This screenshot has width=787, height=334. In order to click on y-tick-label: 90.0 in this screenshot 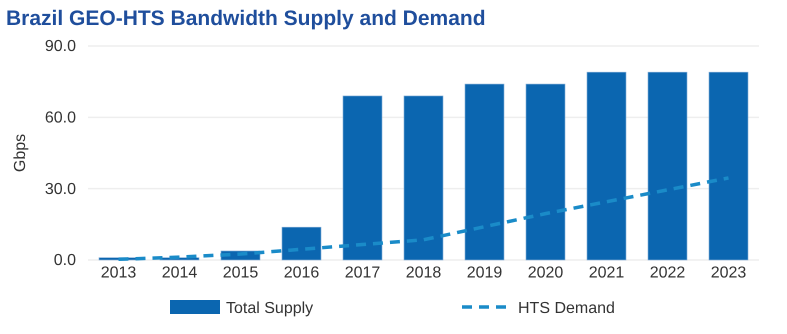, I will do `click(60, 47)`.